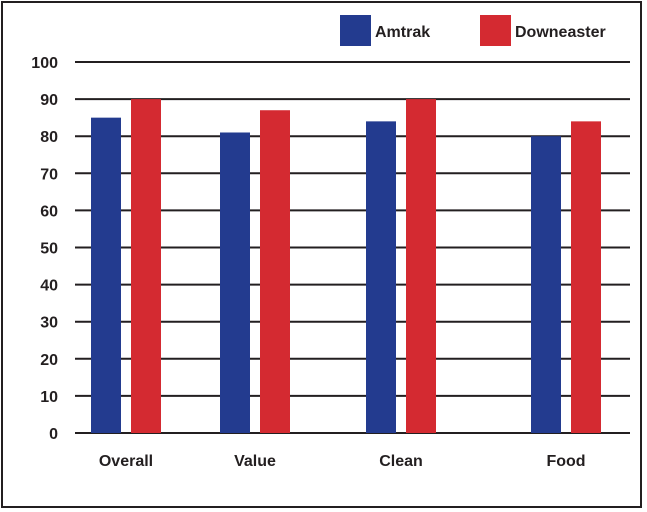 This screenshot has height=512, width=647. Describe the element at coordinates (495, 30) in the screenshot. I see `legend-swatch-downeaster` at that location.